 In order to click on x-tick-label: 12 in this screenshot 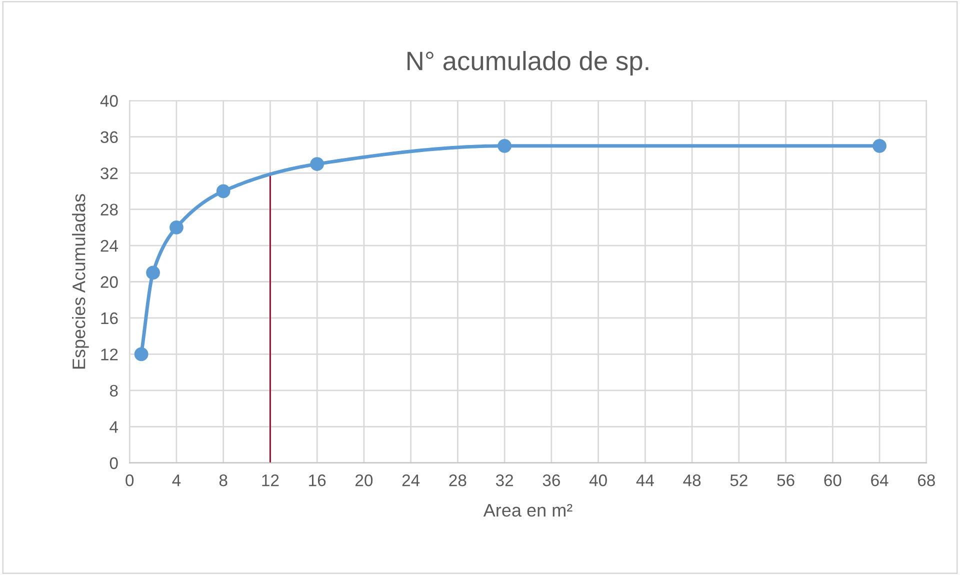, I will do `click(270, 480)`.